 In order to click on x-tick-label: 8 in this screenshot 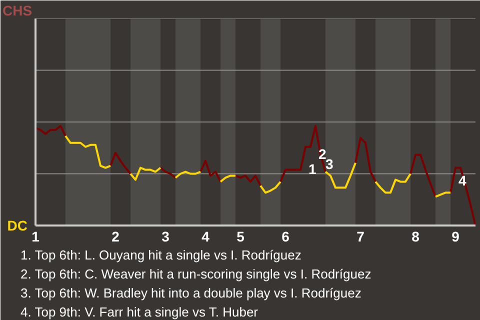, I will do `click(416, 236)`.